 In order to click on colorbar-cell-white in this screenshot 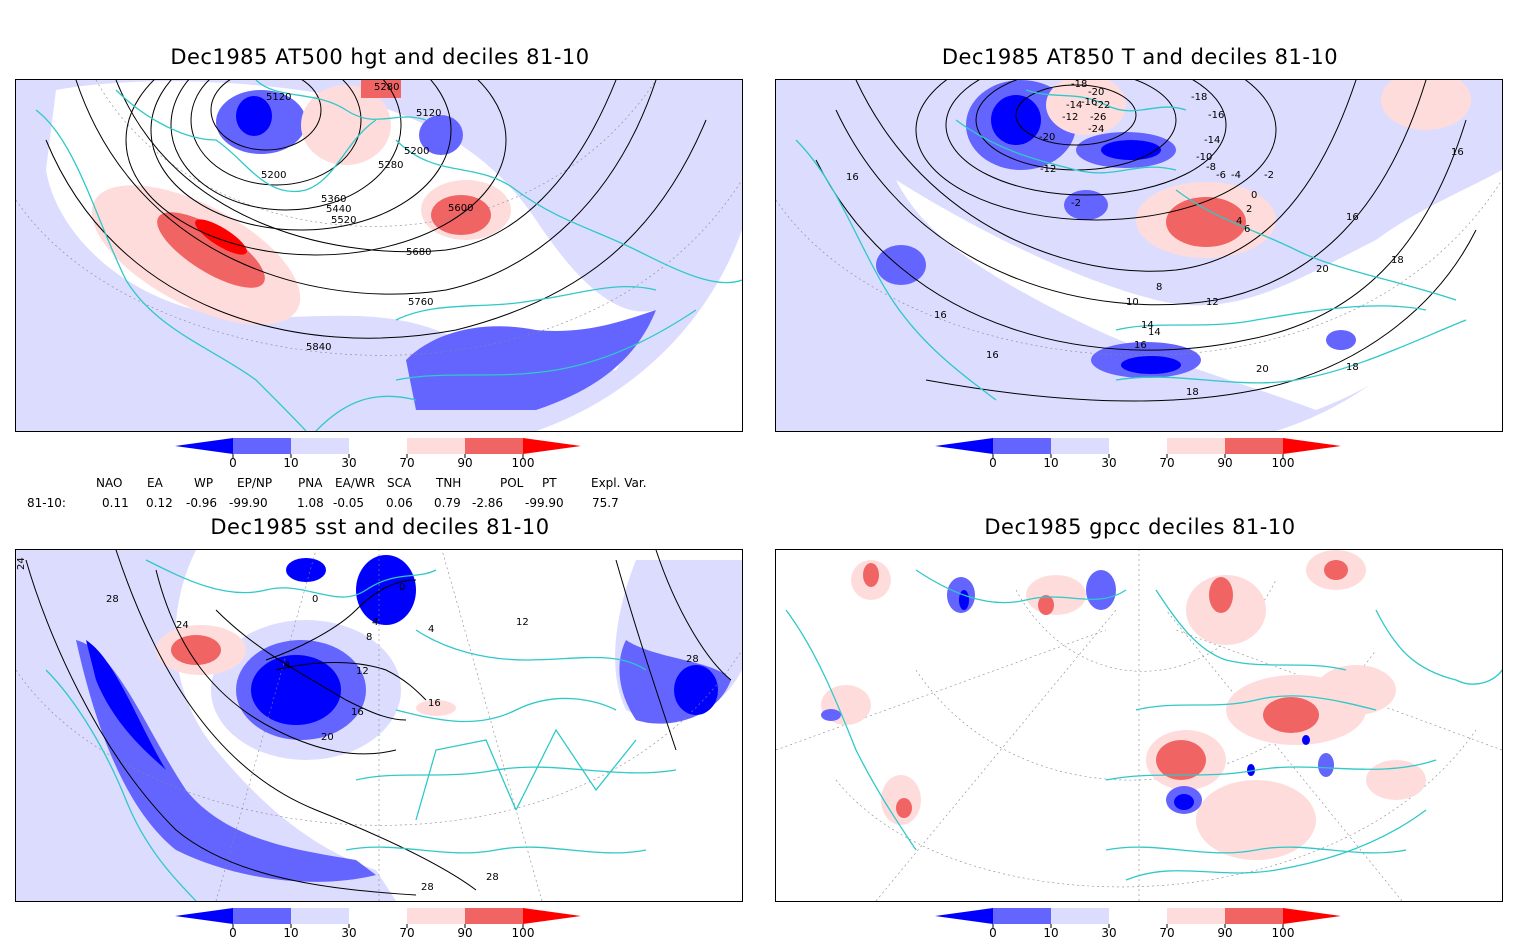, I will do `click(378, 916)`.